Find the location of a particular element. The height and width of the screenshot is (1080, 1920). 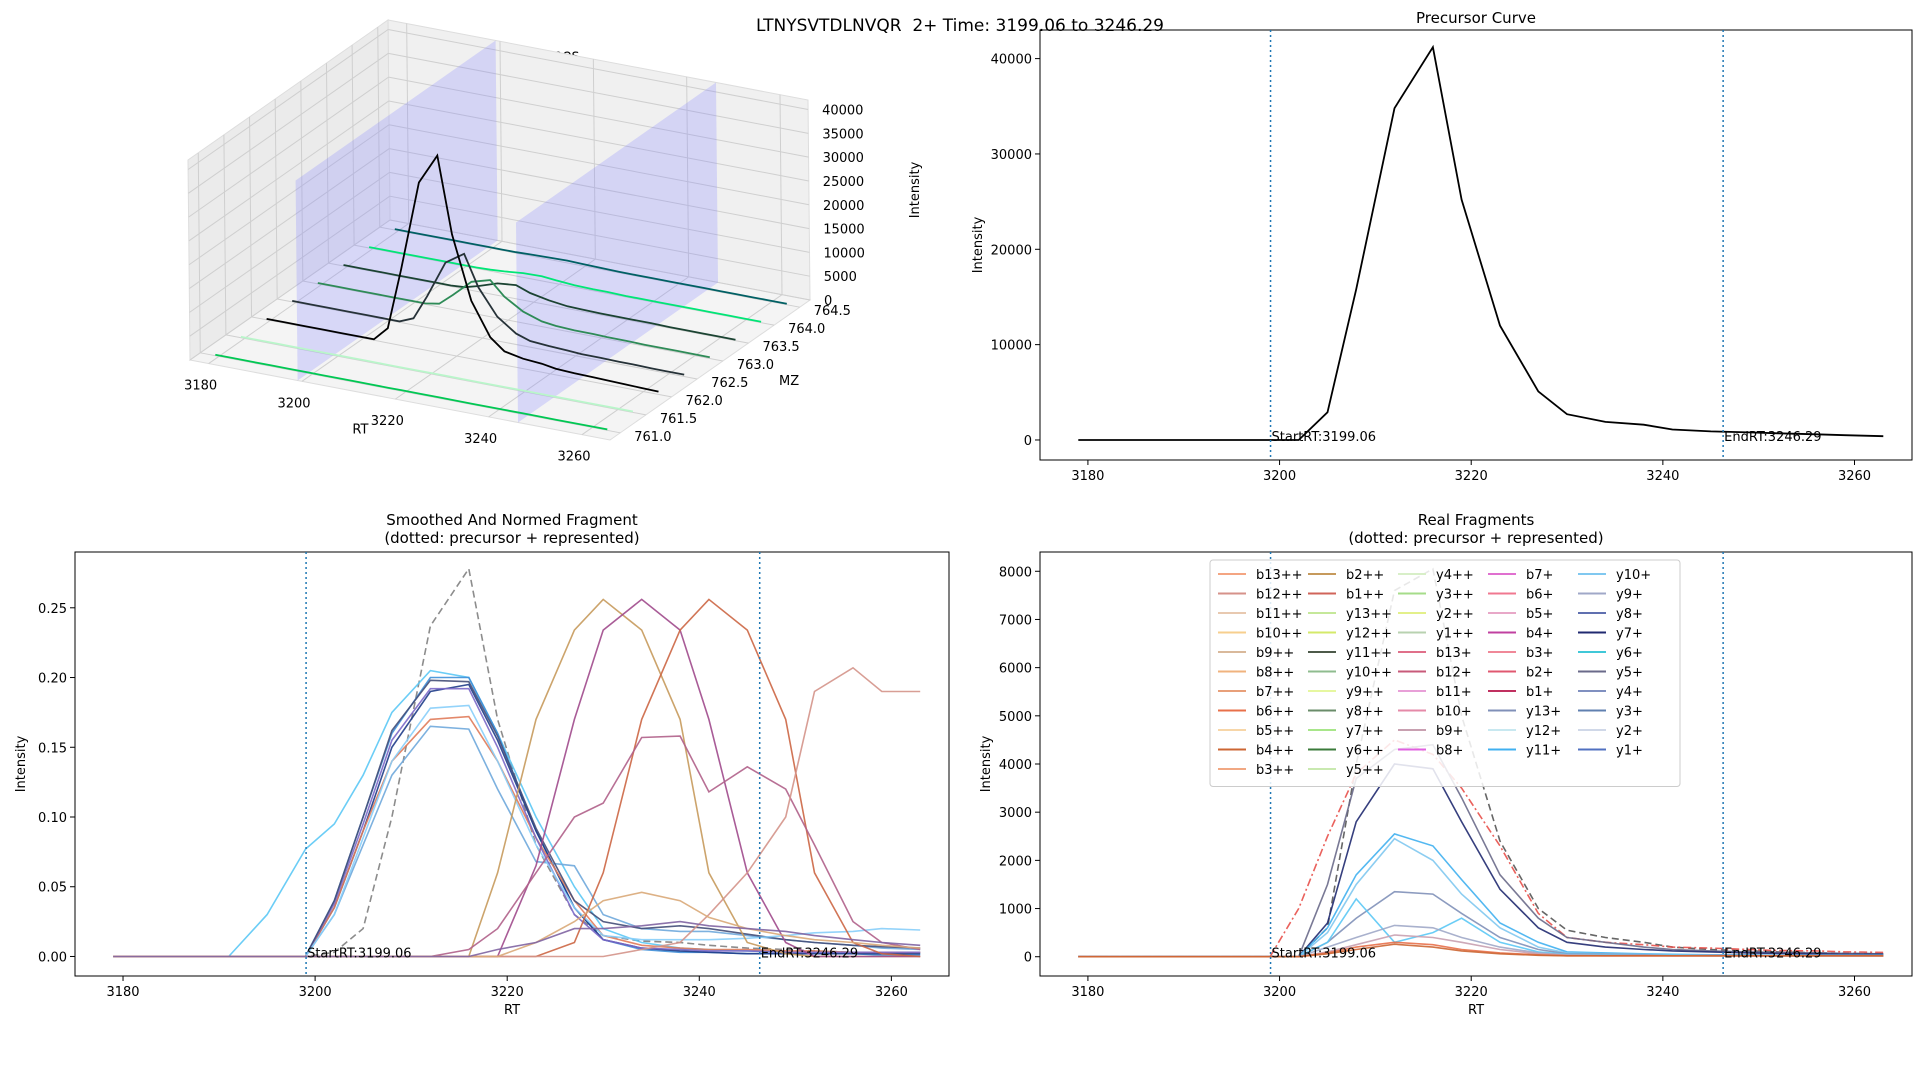

legend-label: y6++ is located at coordinates (1365, 751).